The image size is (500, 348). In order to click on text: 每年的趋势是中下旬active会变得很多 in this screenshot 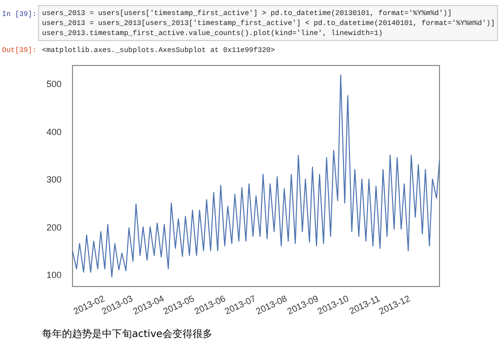, I will do `click(126, 335)`.